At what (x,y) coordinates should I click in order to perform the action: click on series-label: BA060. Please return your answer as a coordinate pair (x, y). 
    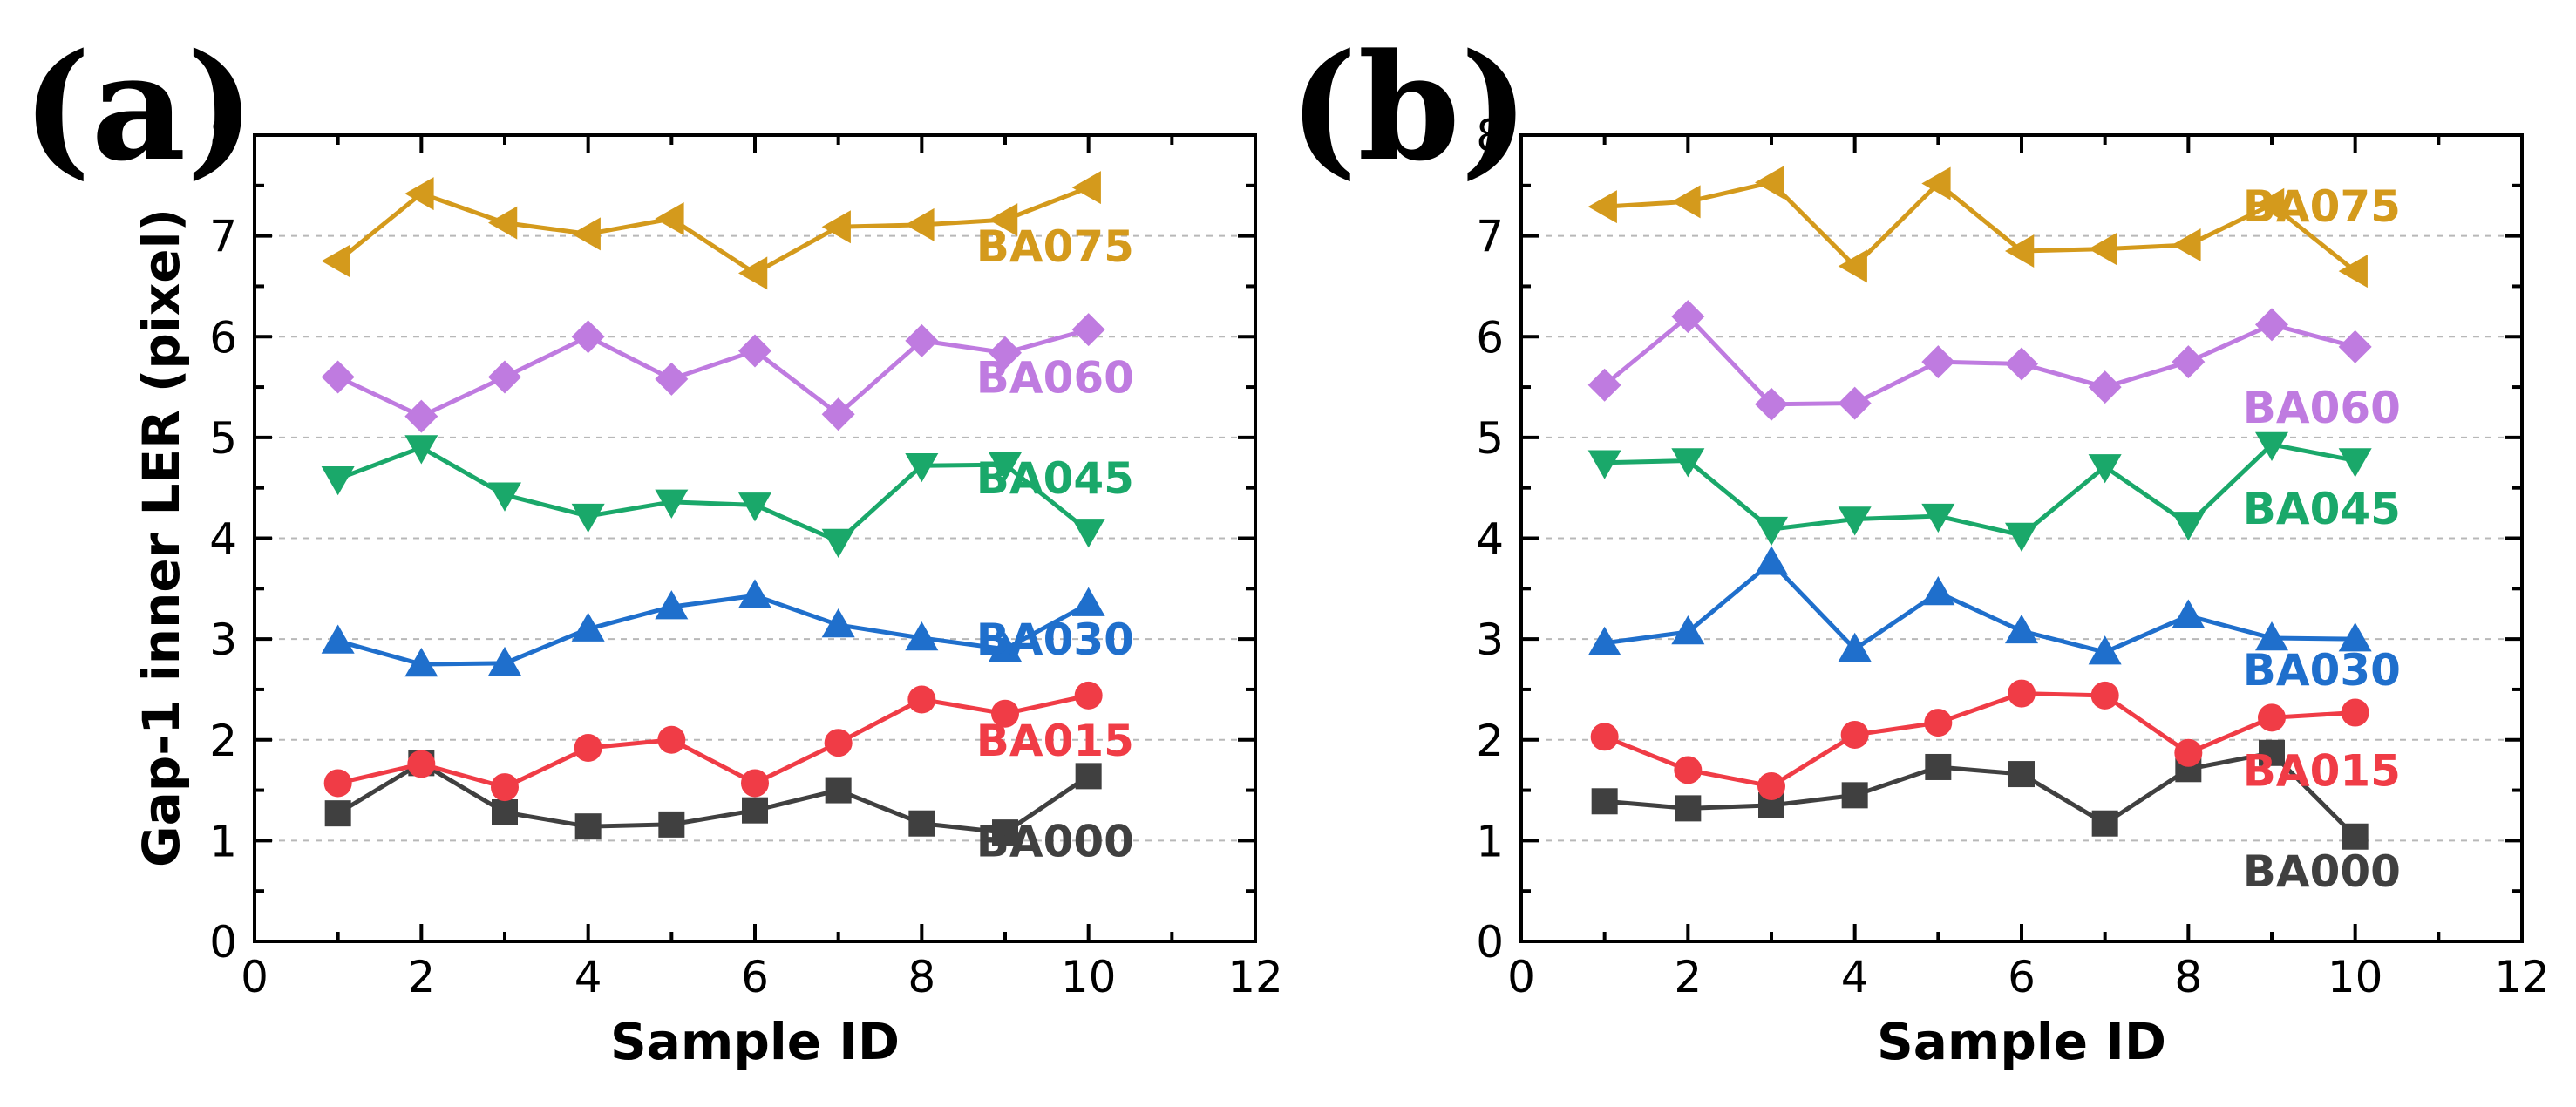
    Looking at the image, I should click on (2322, 408).